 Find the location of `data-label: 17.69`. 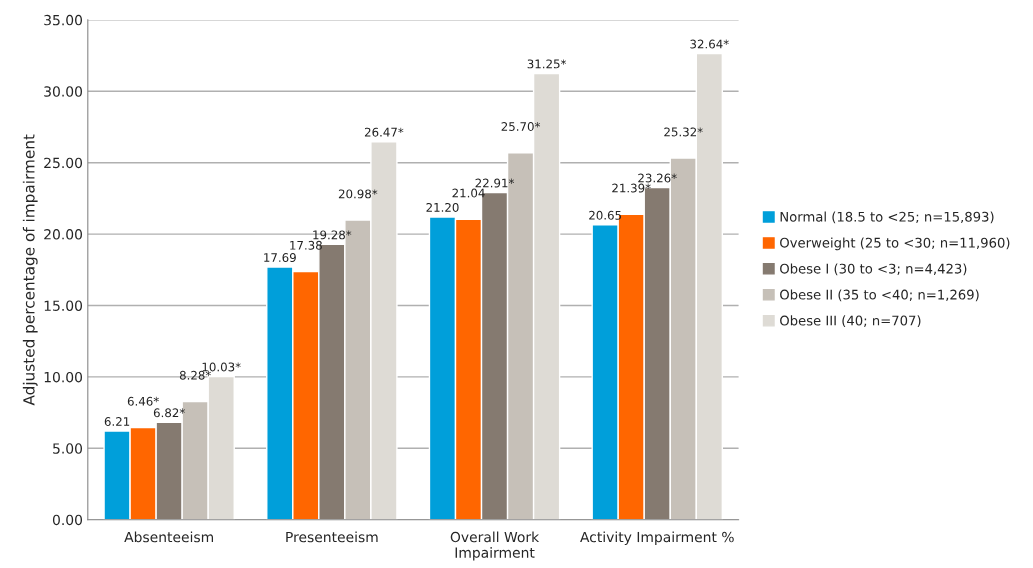

data-label: 17.69 is located at coordinates (280, 258).